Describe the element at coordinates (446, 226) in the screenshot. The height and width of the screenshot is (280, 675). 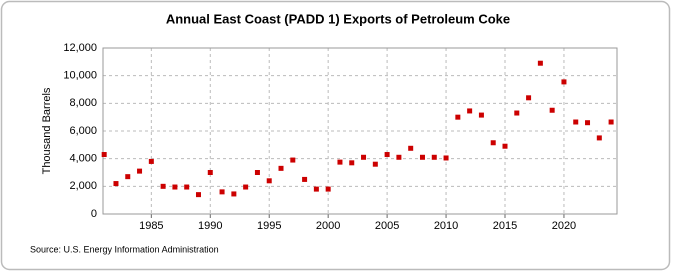
I see `x-tick-label: 2010` at that location.